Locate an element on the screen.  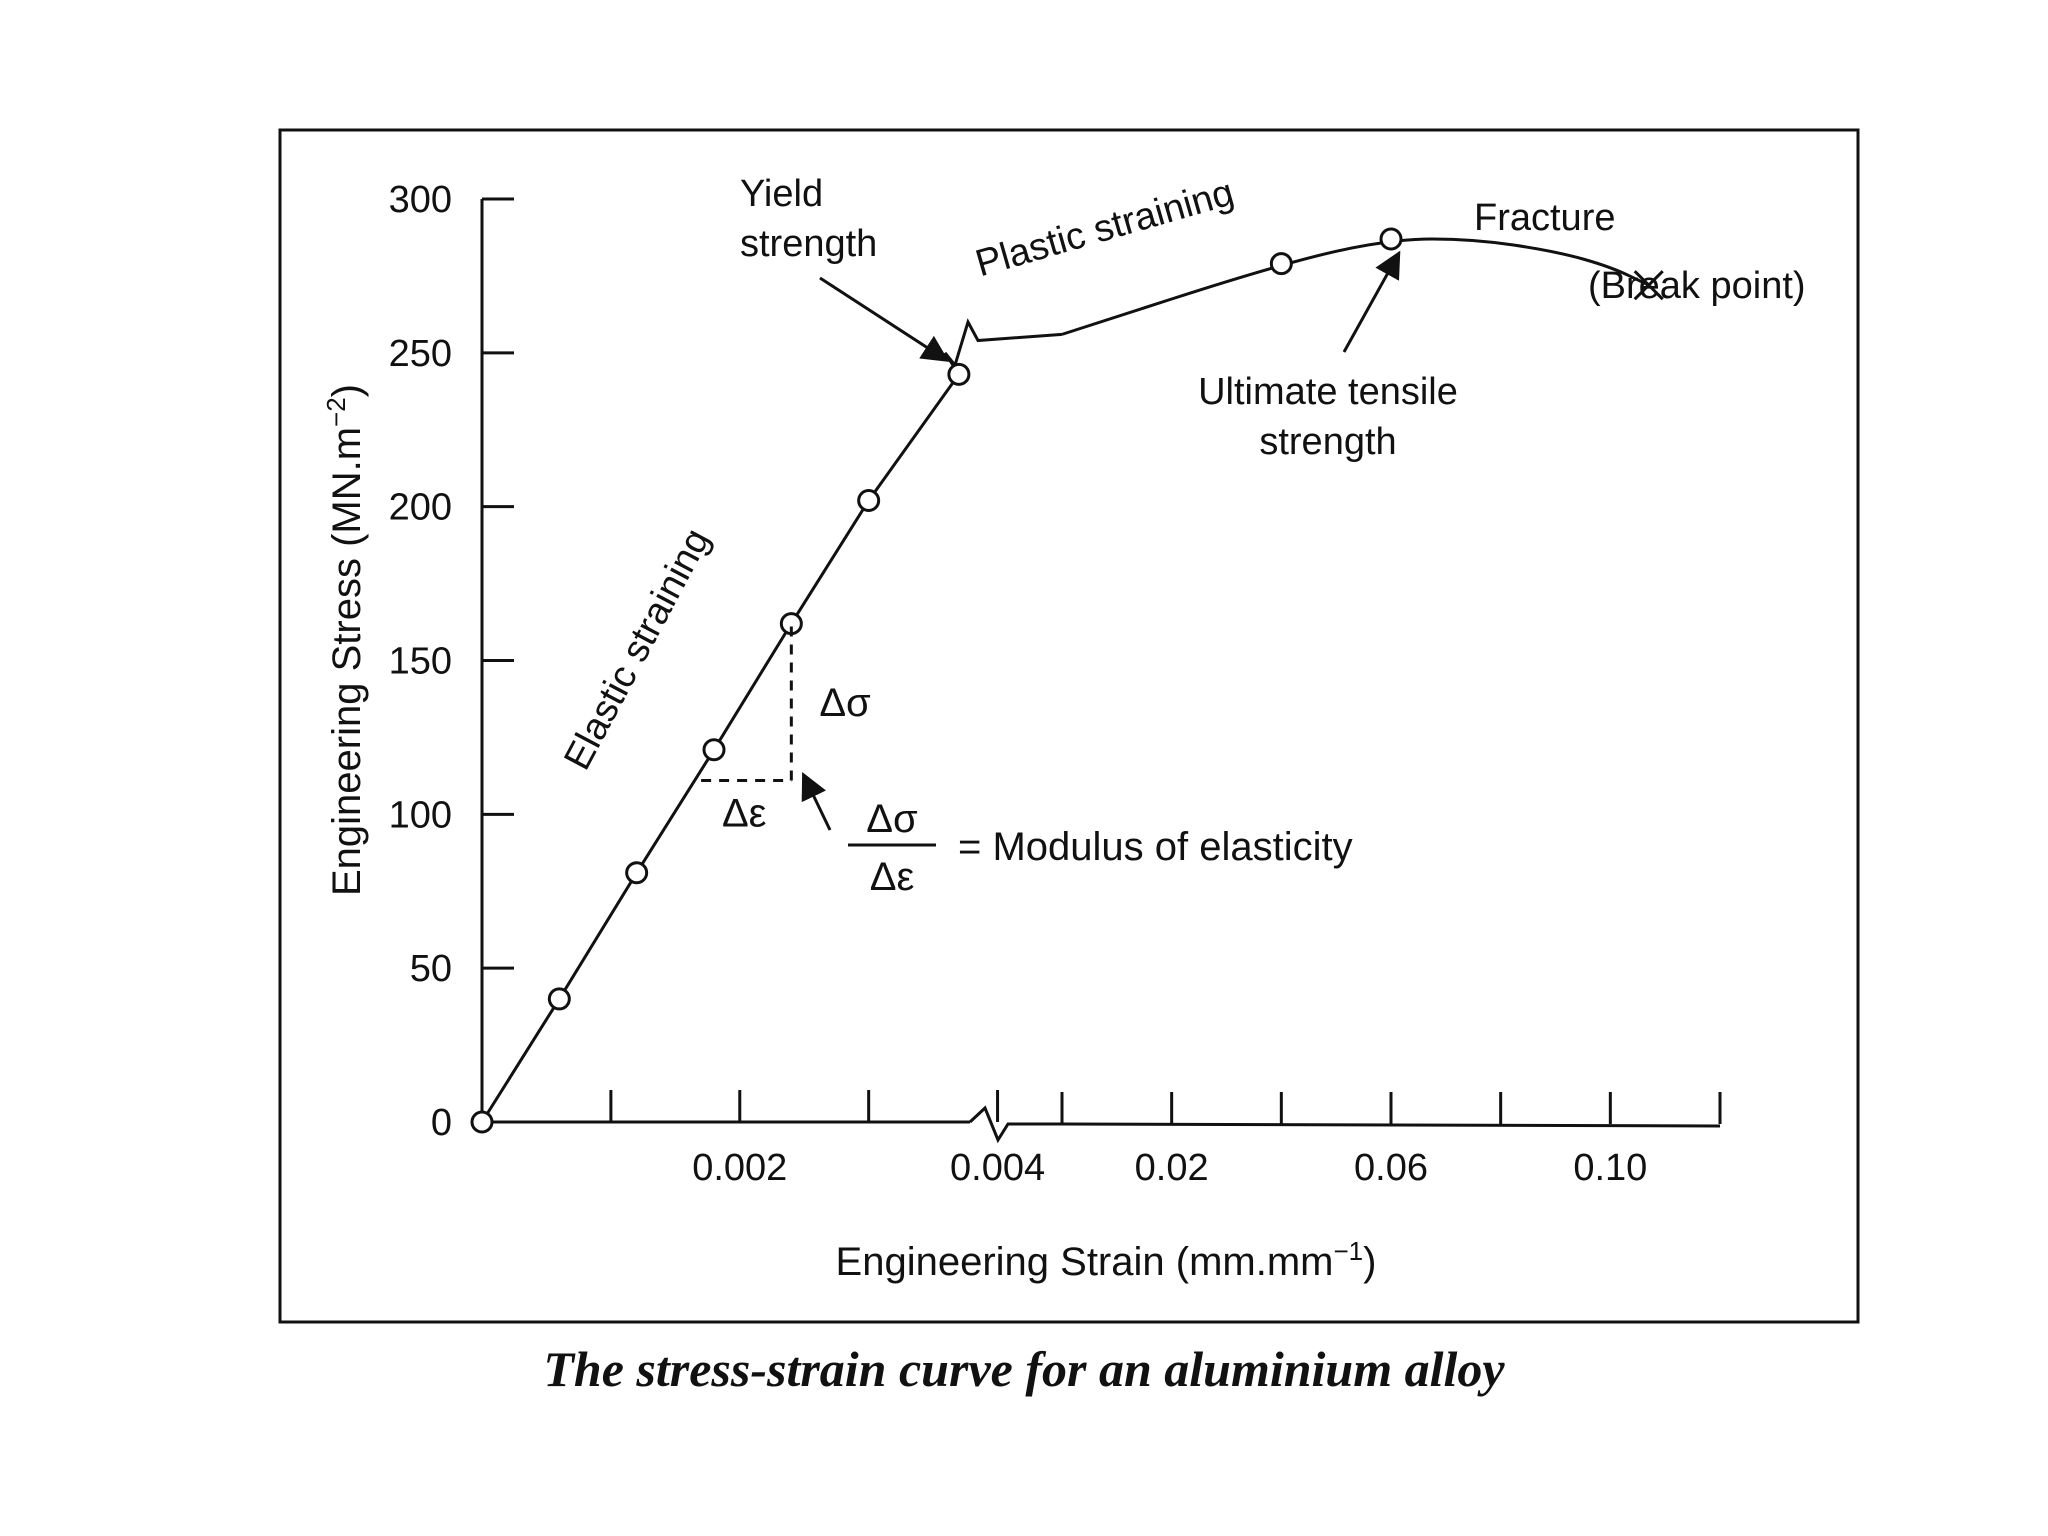
y-tick-label: 200 is located at coordinates (420, 508).